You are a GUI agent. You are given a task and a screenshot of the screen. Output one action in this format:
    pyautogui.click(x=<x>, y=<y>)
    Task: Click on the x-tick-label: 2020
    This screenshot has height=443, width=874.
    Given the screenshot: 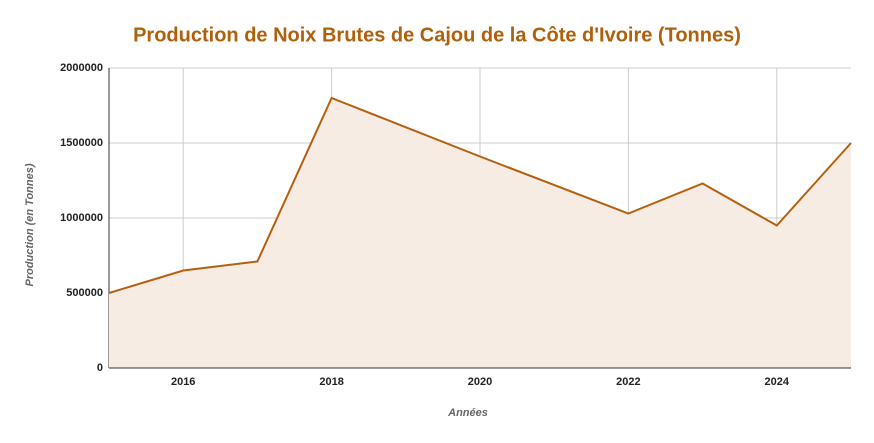 What is the action you would take?
    pyautogui.click(x=480, y=382)
    